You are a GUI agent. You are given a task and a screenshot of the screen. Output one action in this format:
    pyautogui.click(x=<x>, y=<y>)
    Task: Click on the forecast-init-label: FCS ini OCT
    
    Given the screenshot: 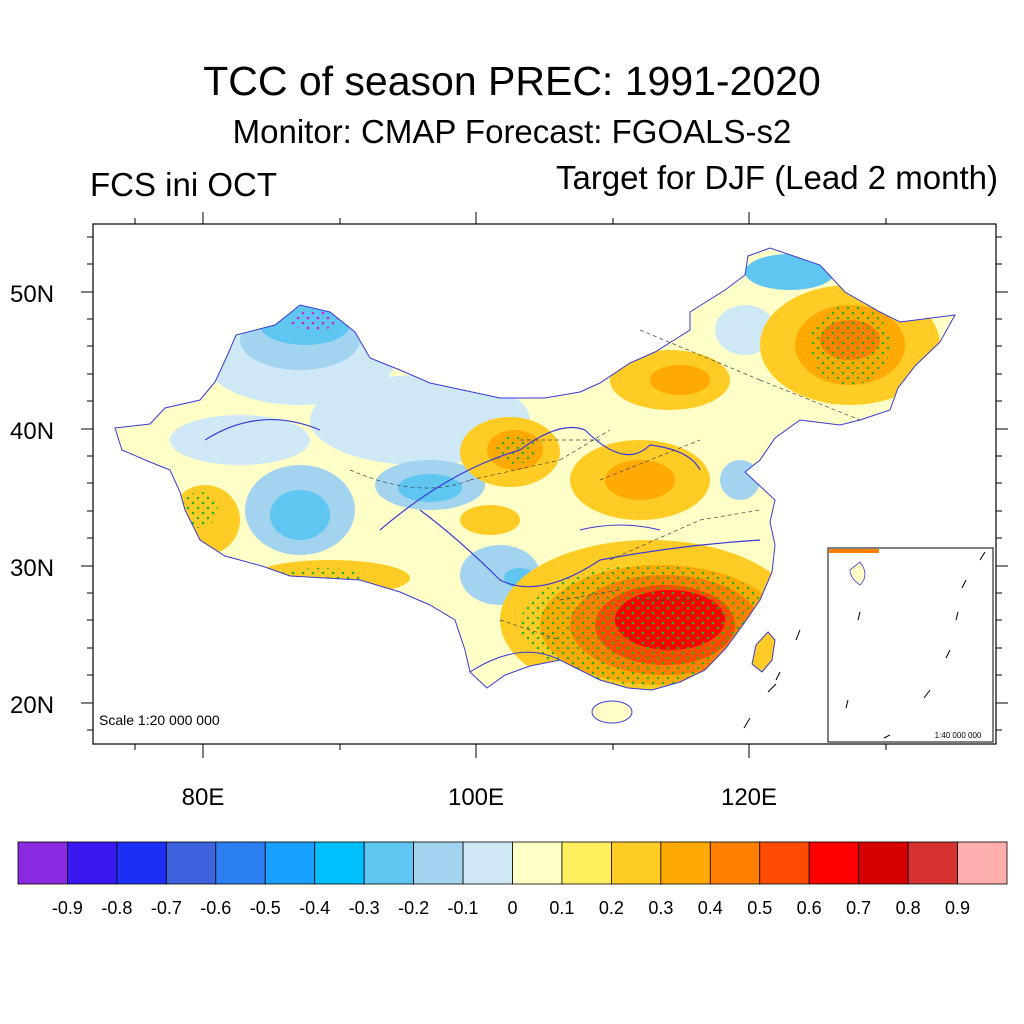 What is the action you would take?
    pyautogui.click(x=184, y=184)
    